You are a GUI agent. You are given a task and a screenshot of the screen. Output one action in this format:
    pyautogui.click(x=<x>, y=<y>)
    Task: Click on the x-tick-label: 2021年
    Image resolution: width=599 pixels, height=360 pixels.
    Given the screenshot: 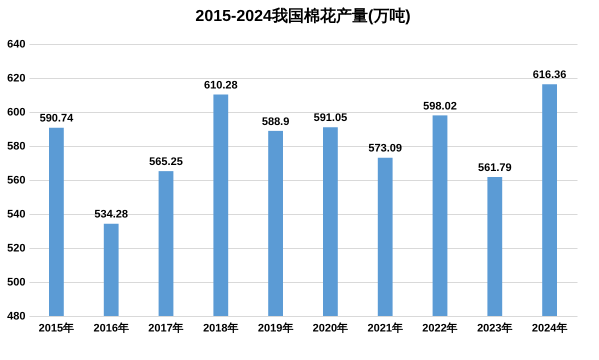 What is the action you would take?
    pyautogui.click(x=385, y=328)
    